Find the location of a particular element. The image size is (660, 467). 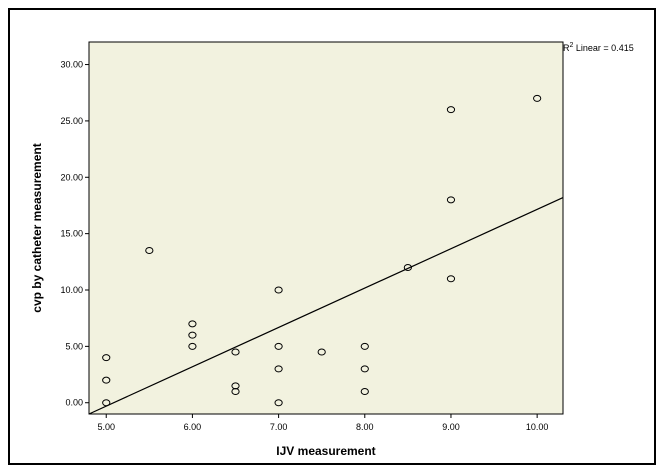

x-tick-label: 8.00 is located at coordinates (365, 427).